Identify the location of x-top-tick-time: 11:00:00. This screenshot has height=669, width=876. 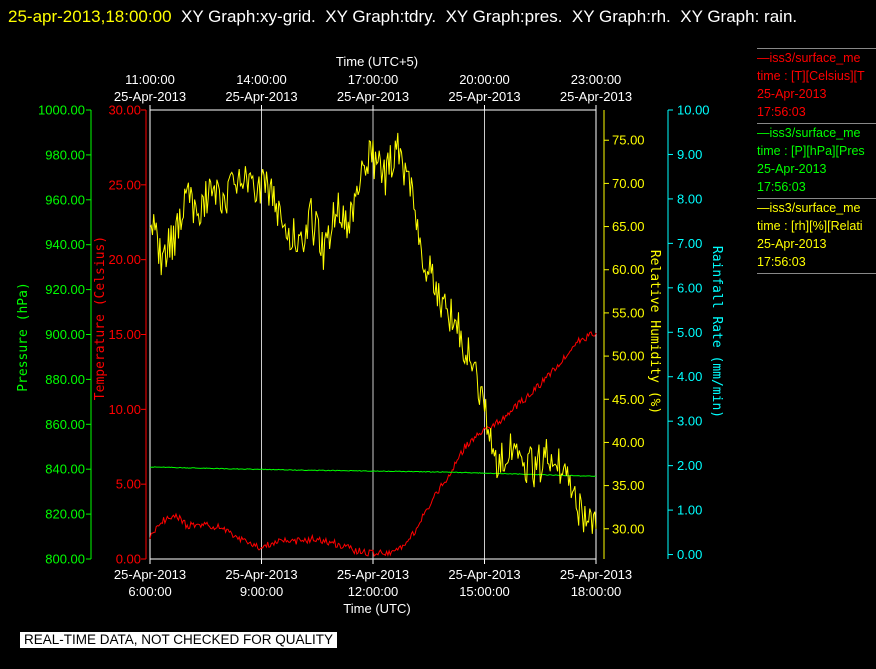
(150, 79).